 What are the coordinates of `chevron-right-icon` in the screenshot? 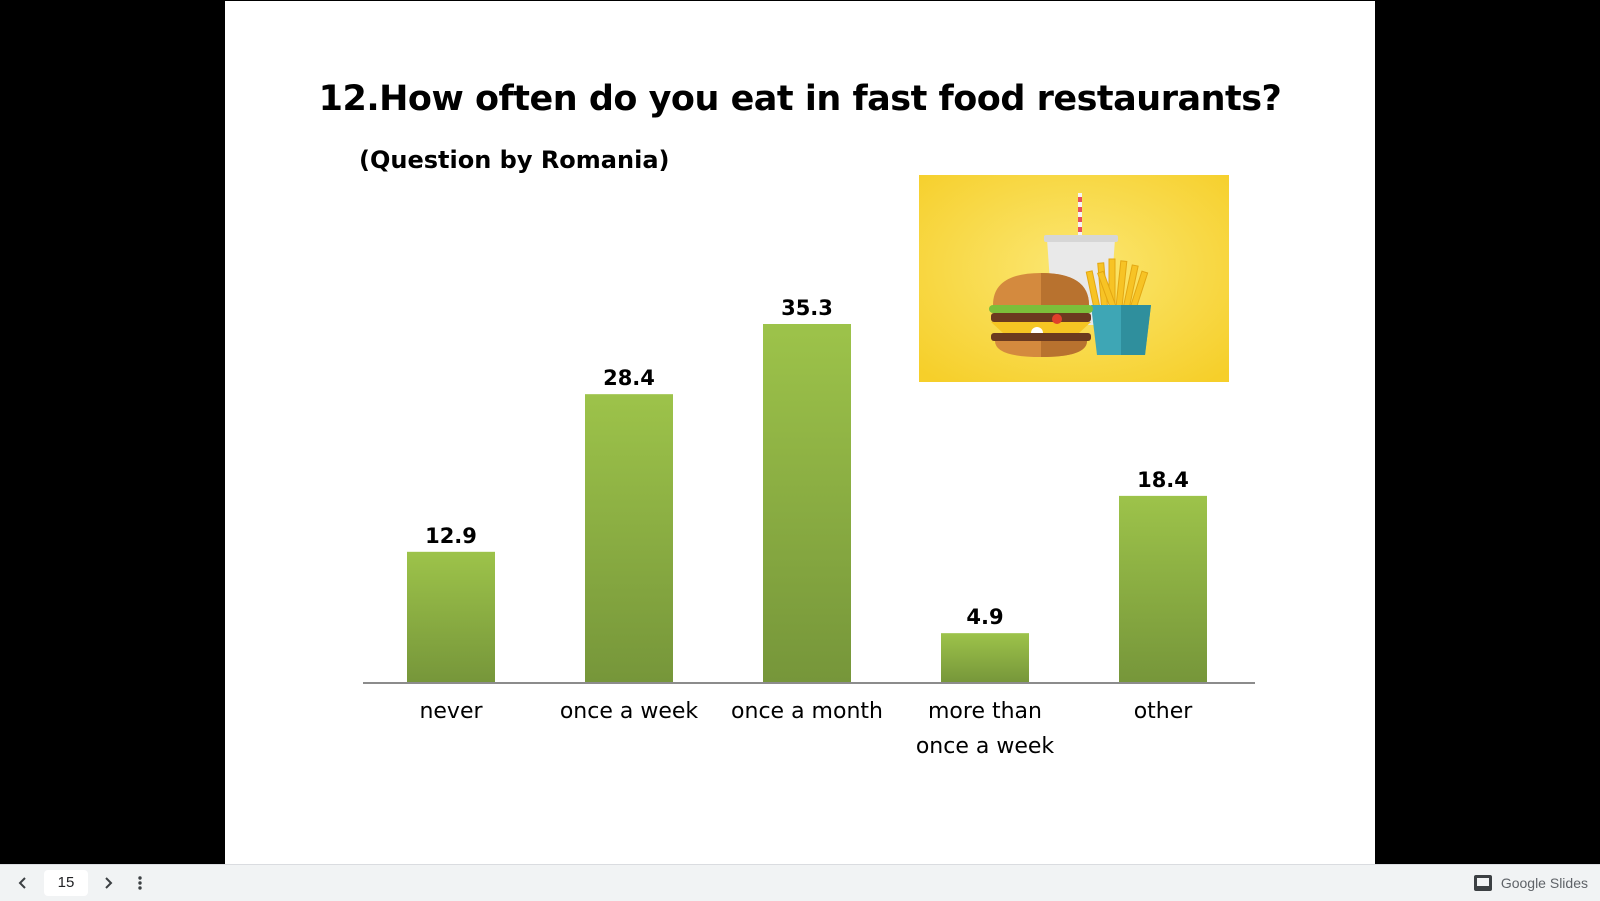 It's located at (109, 883).